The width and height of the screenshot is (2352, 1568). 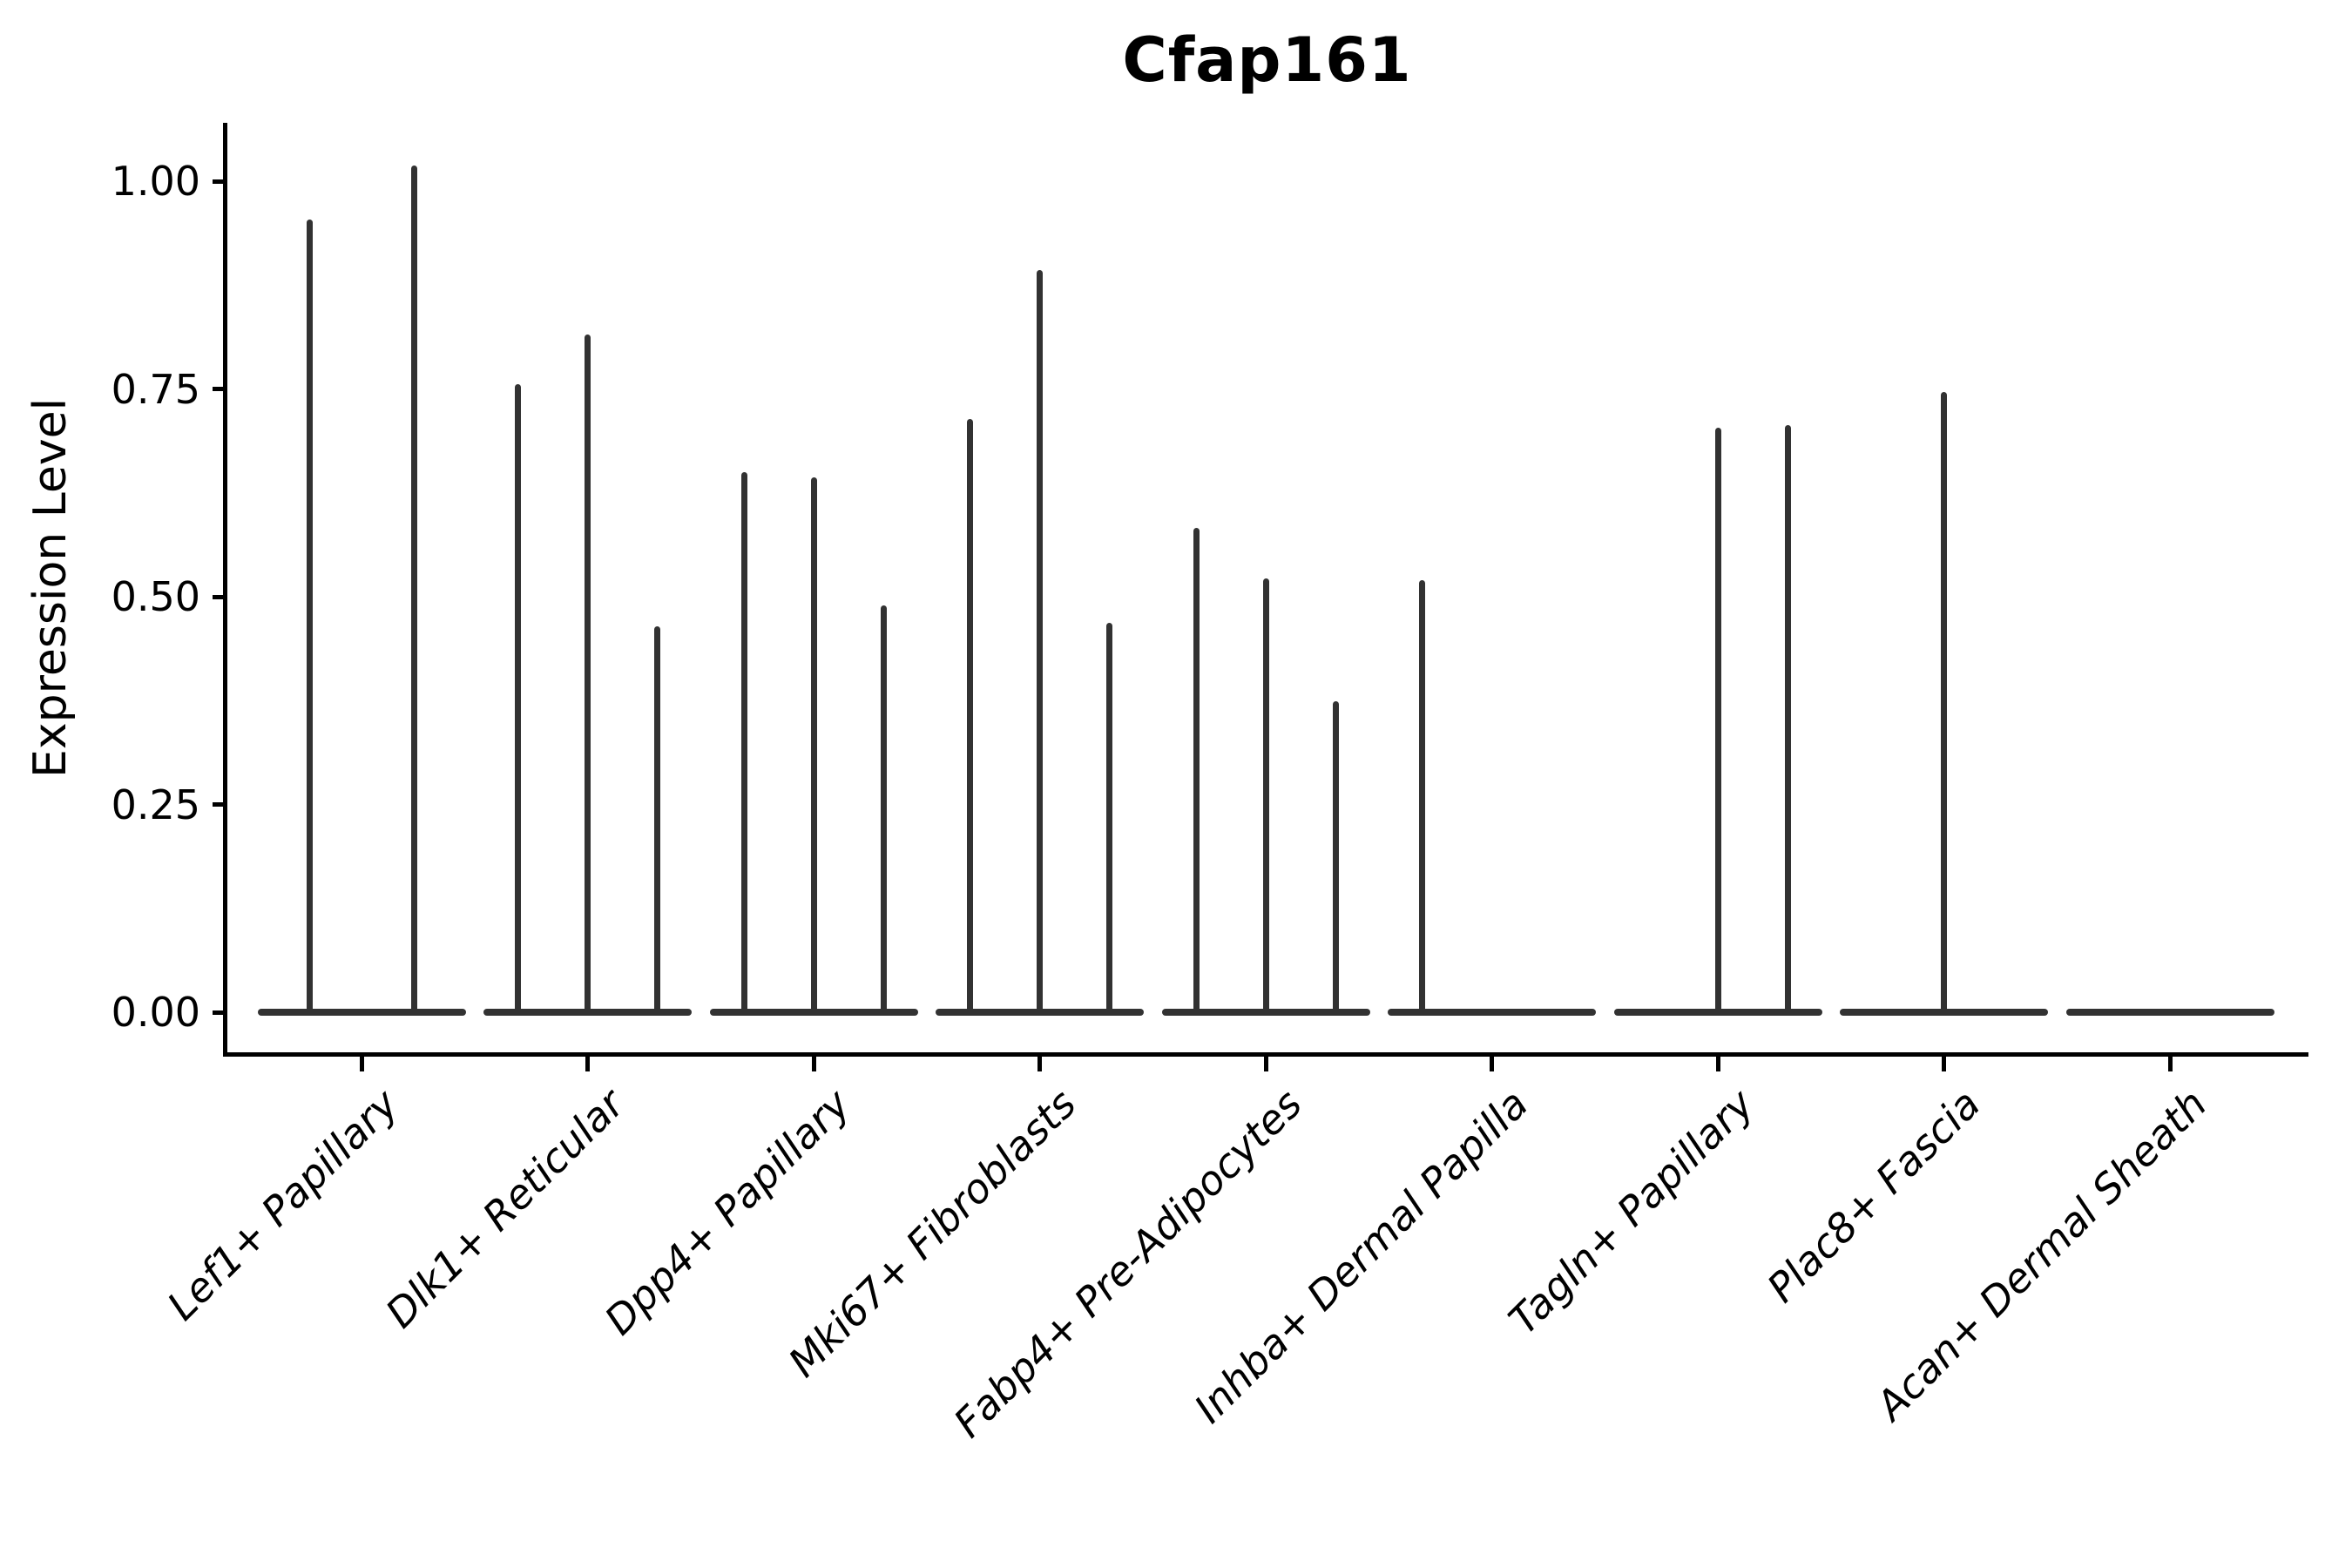 I want to click on x-tick-label: Dpp4+ Papillary, so click(x=727, y=1212).